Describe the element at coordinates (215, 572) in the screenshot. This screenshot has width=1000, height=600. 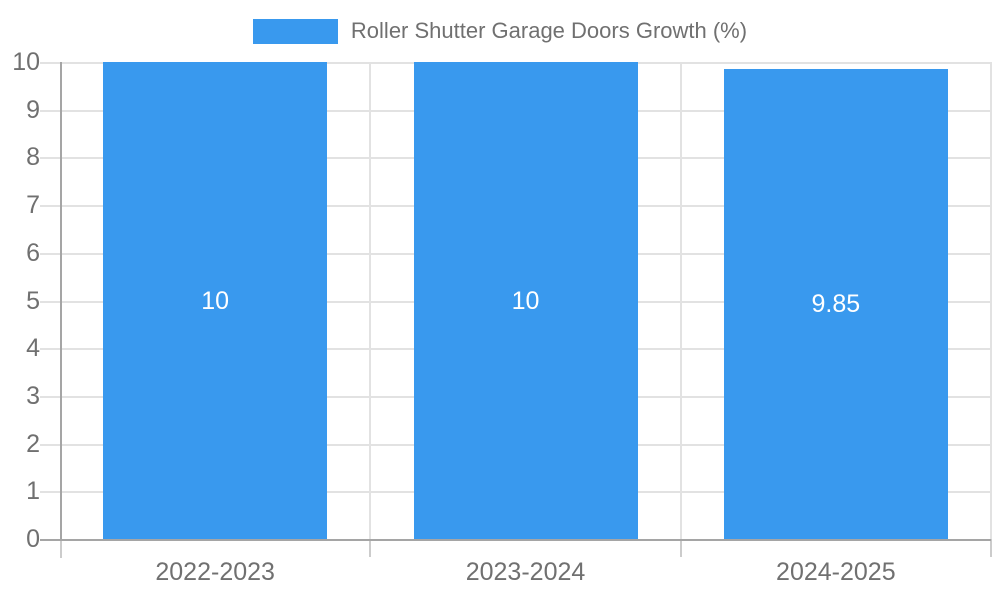
I see `x-category-label: 2022-2023` at that location.